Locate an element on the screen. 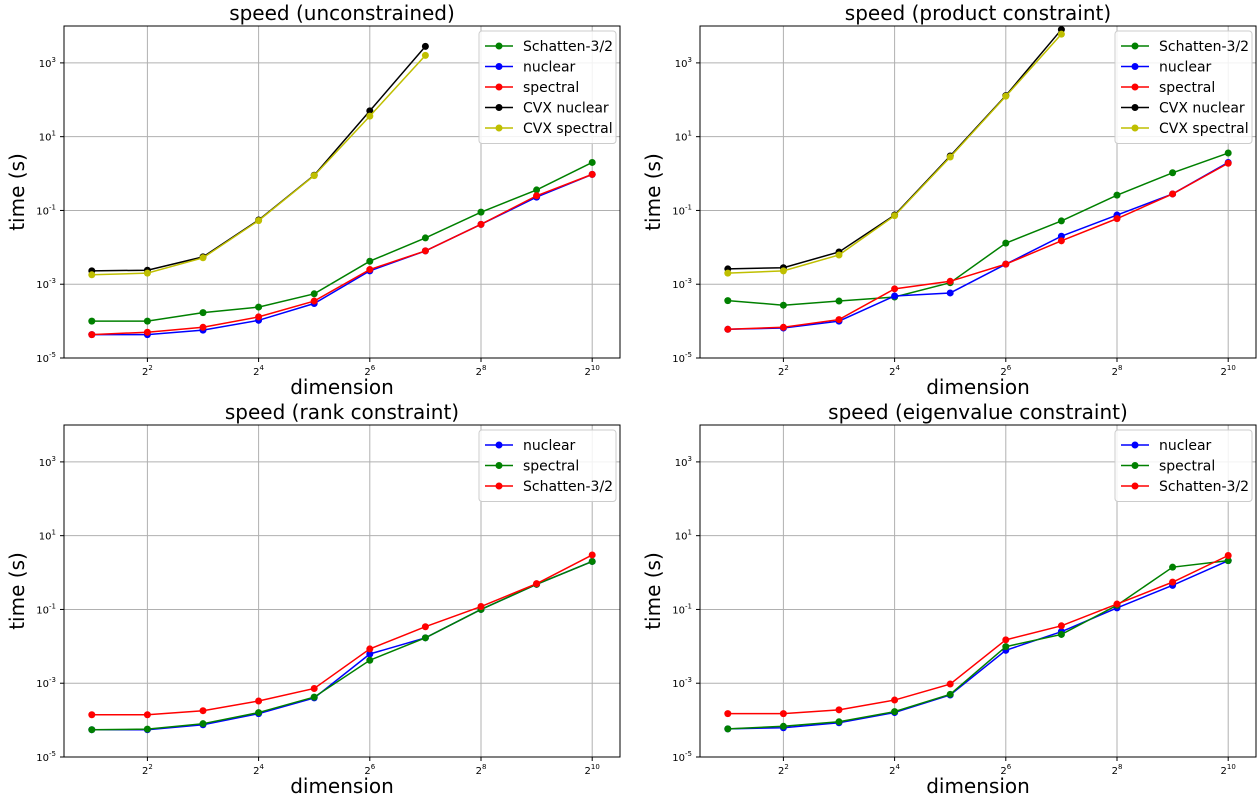 This screenshot has height=798, width=1257. legend-box is located at coordinates (1183, 87).